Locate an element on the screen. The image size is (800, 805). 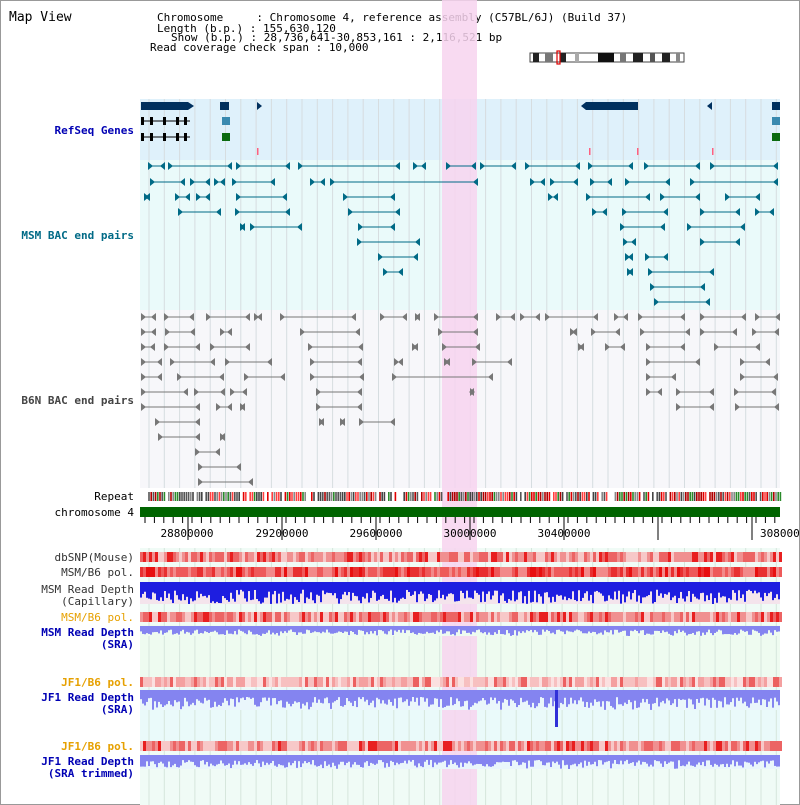
track-label-jf1-pol-1: JF1/B6 pol. is located at coordinates (97, 682).